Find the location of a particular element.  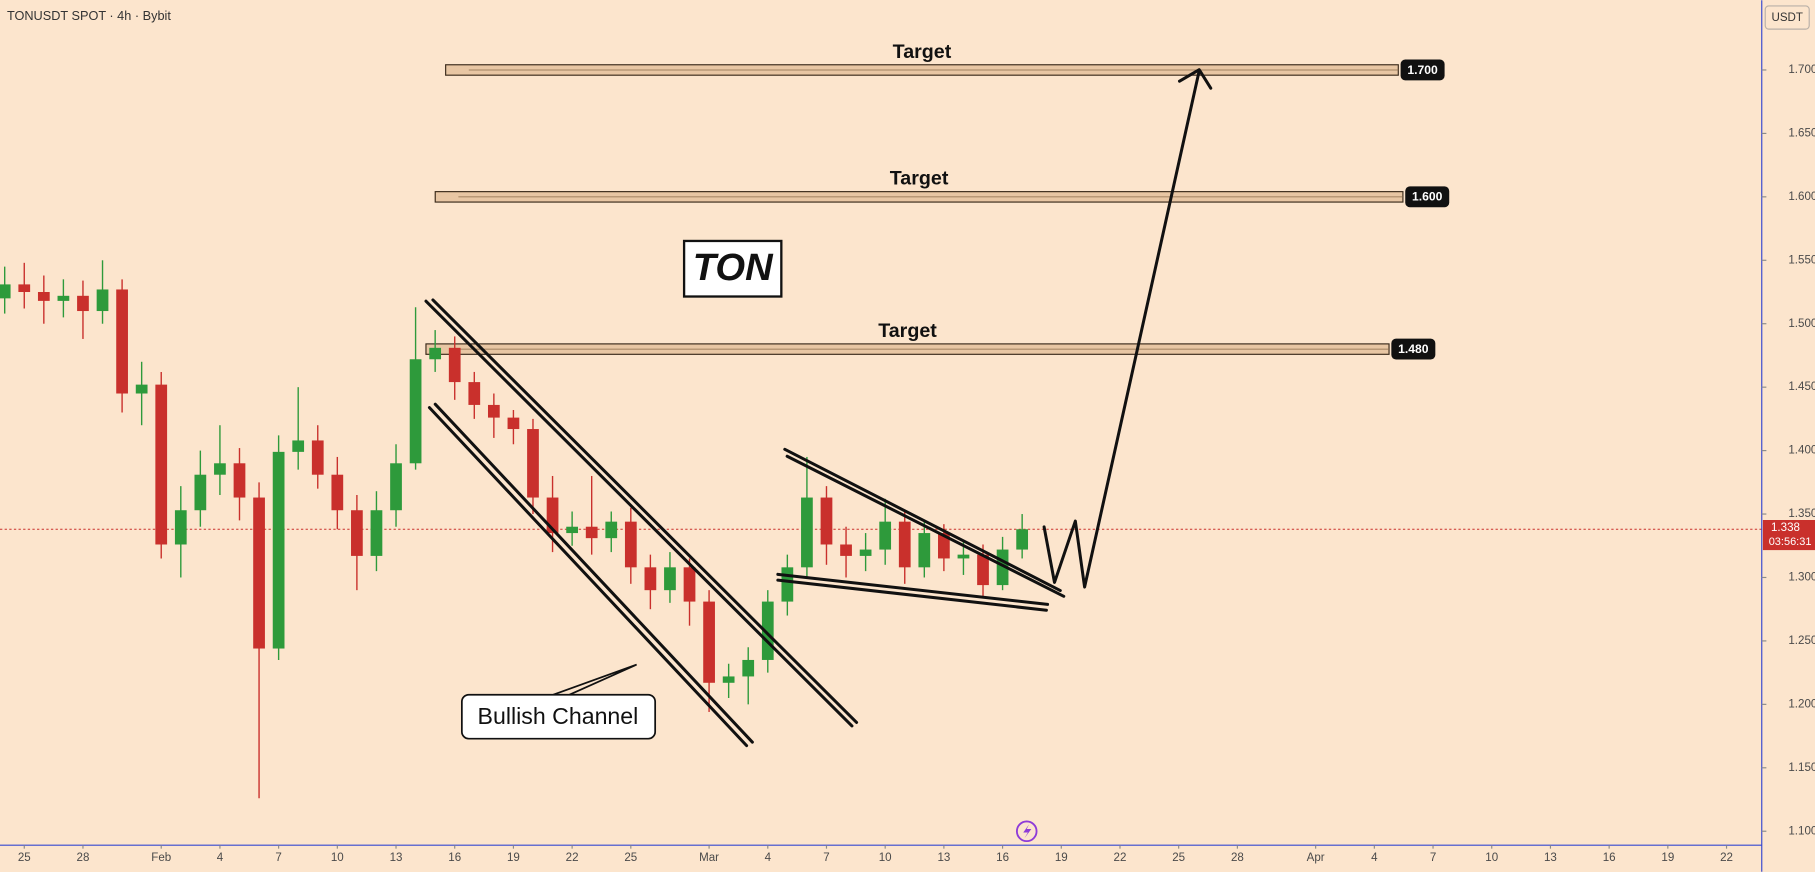

target-price: 1.480 is located at coordinates (1413, 349).